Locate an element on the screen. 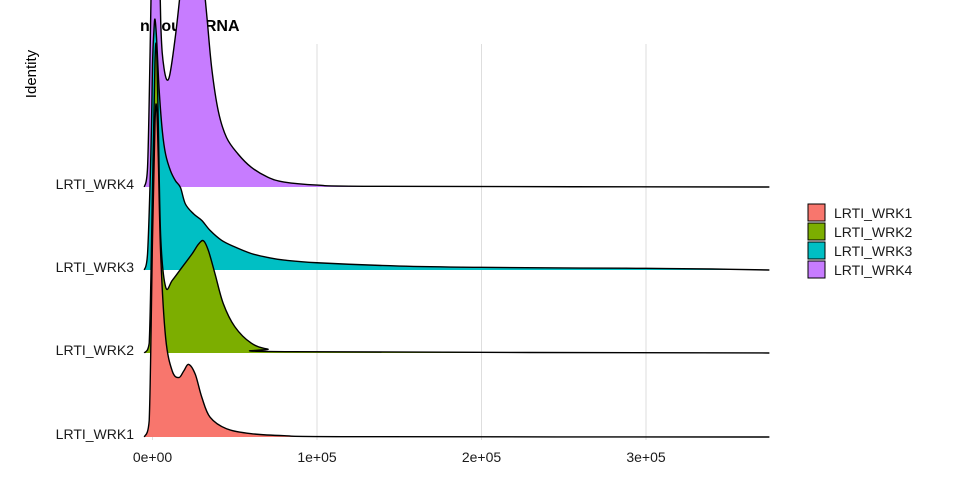  x-tick-label: 0e+00 is located at coordinates (153, 457).